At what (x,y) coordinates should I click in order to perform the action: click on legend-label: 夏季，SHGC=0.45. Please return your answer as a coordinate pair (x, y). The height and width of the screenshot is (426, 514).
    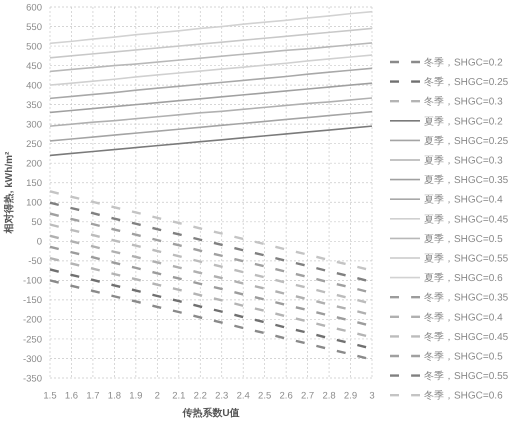
    Looking at the image, I should click on (466, 219).